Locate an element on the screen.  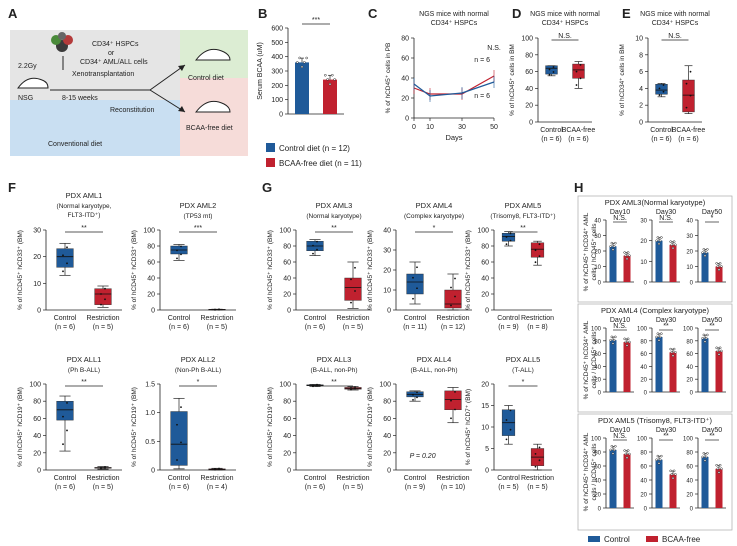
bar-bcaa is located at coordinates (627, 367).